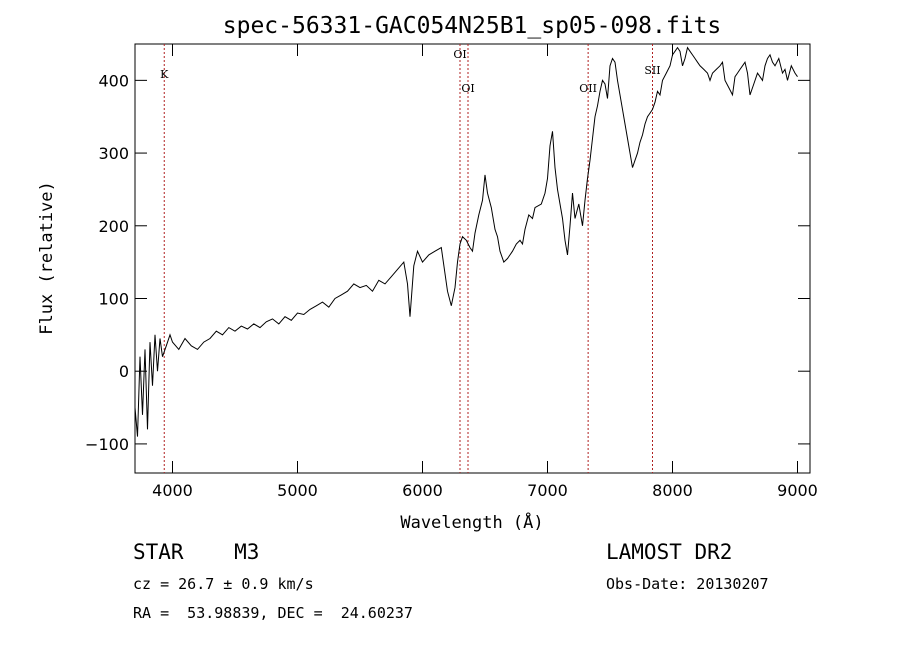  I want to click on spectral-line-label: SII, so click(652, 70).